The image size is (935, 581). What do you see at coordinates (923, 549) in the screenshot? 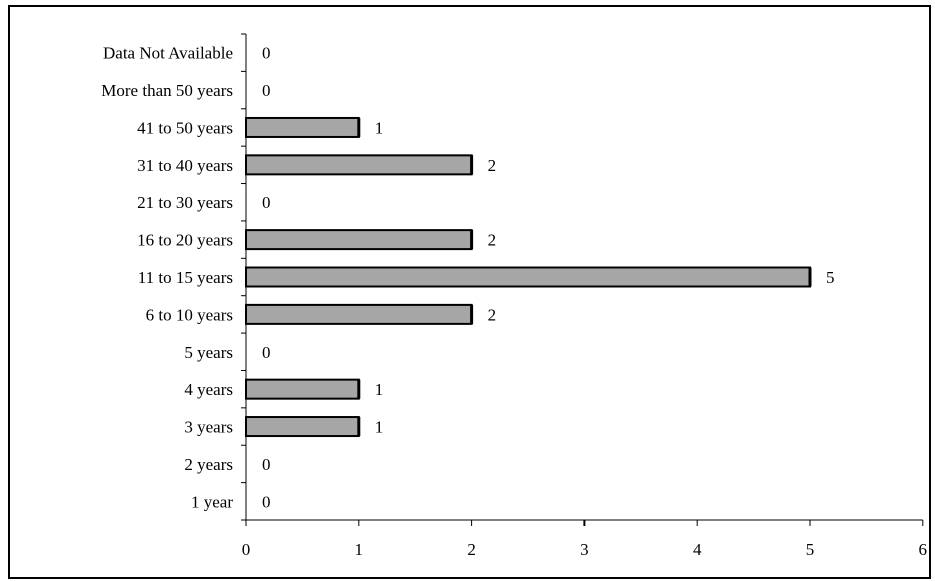
I see `x-tick-label: 6` at bounding box center [923, 549].